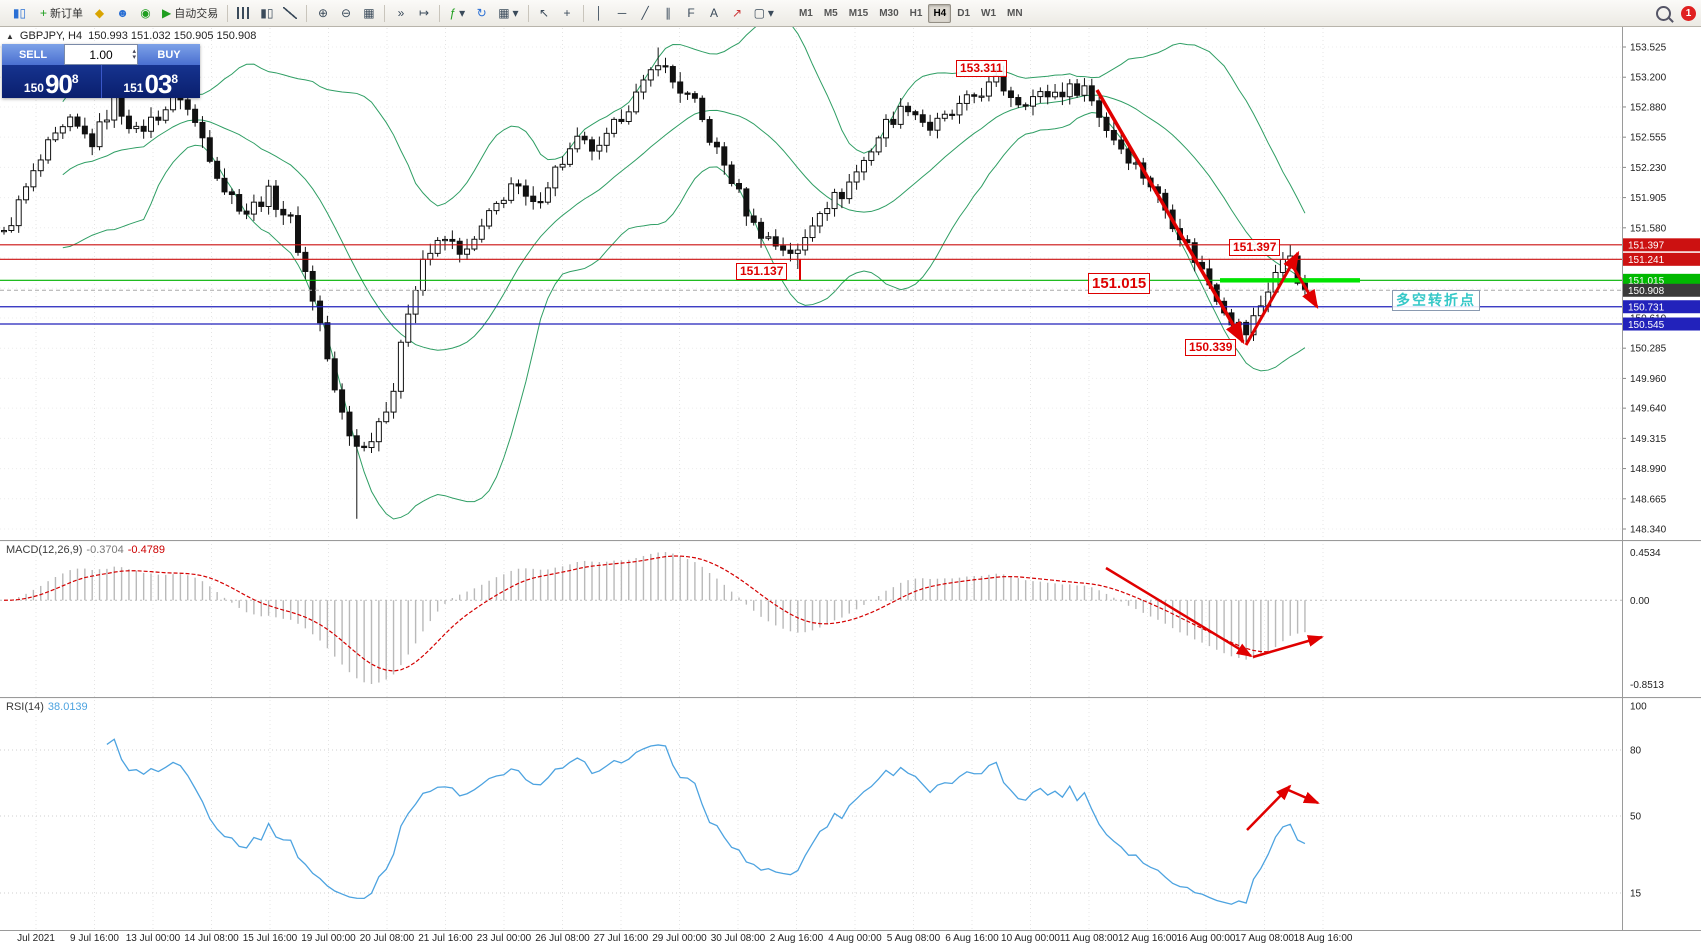 The width and height of the screenshot is (1701, 946). I want to click on zoom-in-button: ⊕, so click(322, 13).